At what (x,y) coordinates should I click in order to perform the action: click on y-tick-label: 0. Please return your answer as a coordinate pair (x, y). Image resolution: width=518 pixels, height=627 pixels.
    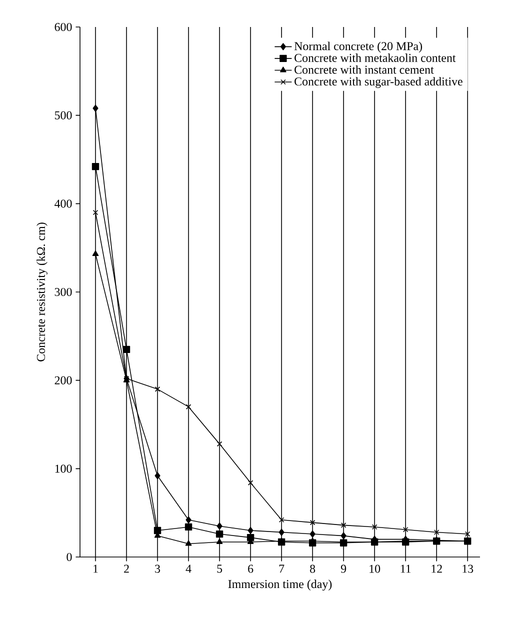
    Looking at the image, I should click on (69, 557).